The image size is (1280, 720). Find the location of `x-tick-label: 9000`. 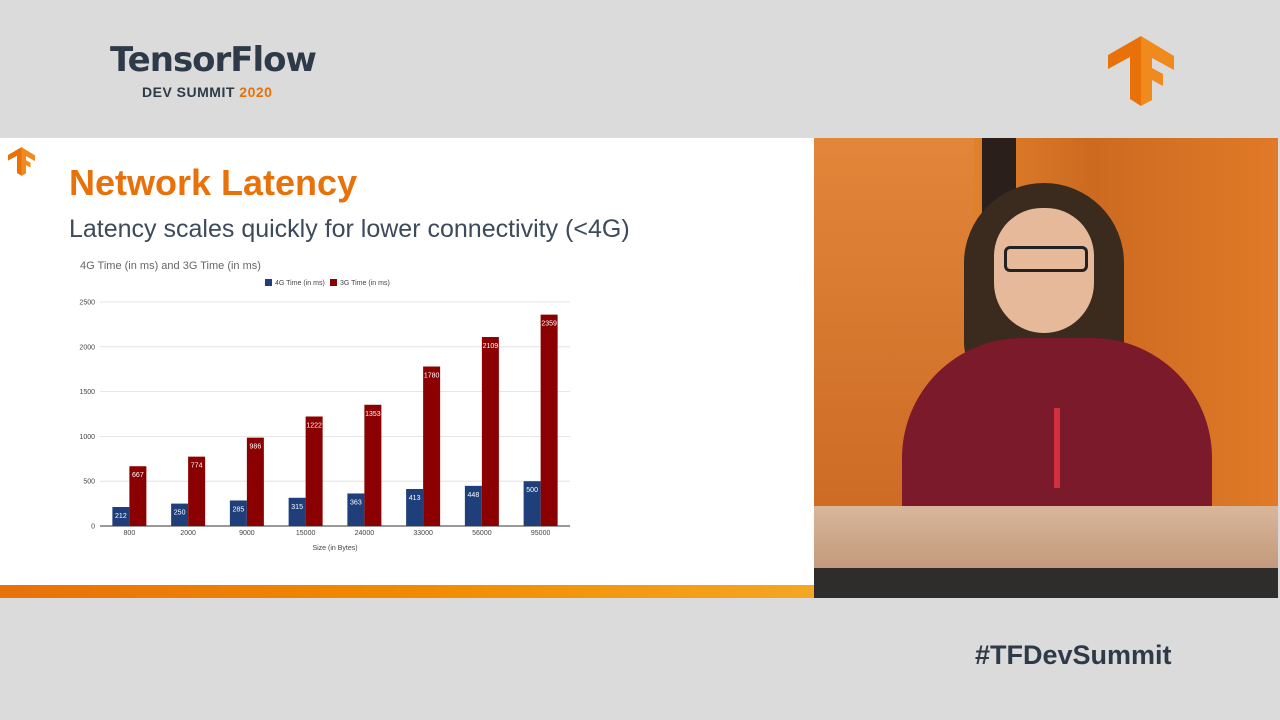

x-tick-label: 9000 is located at coordinates (247, 533).